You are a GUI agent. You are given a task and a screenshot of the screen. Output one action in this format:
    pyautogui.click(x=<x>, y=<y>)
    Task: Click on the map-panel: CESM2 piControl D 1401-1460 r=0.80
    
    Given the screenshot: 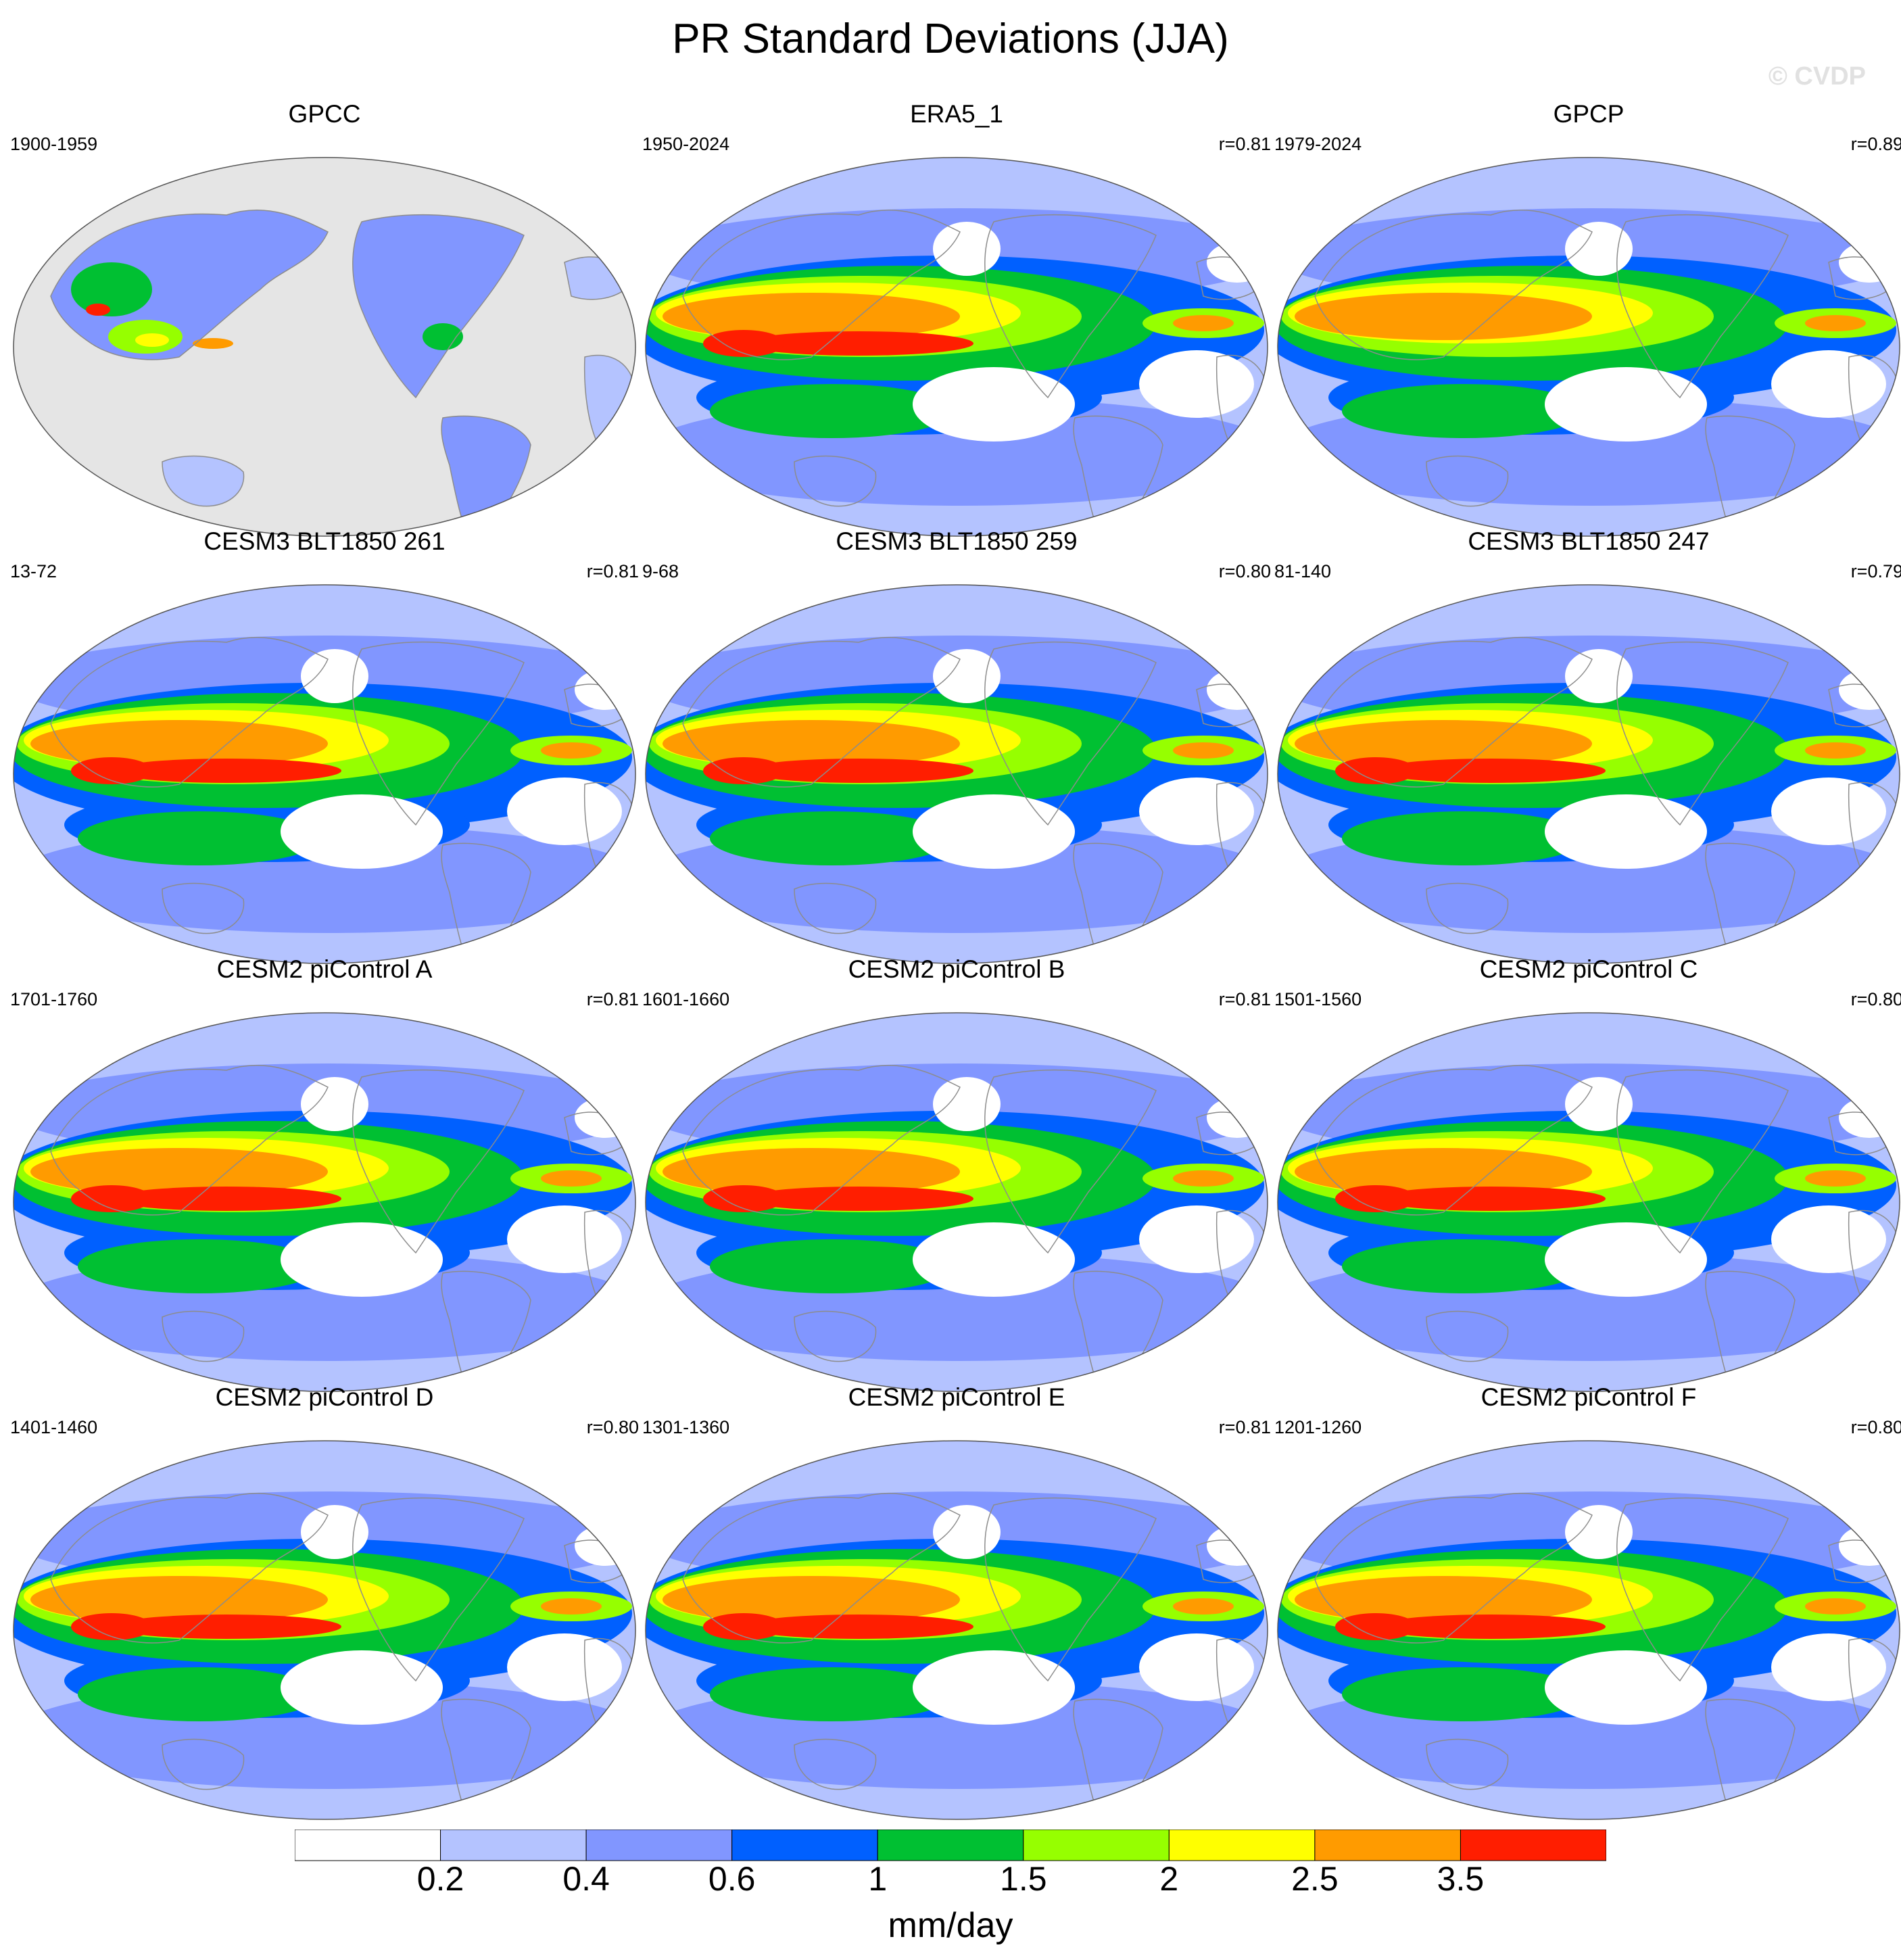 What is the action you would take?
    pyautogui.click(x=324, y=1601)
    